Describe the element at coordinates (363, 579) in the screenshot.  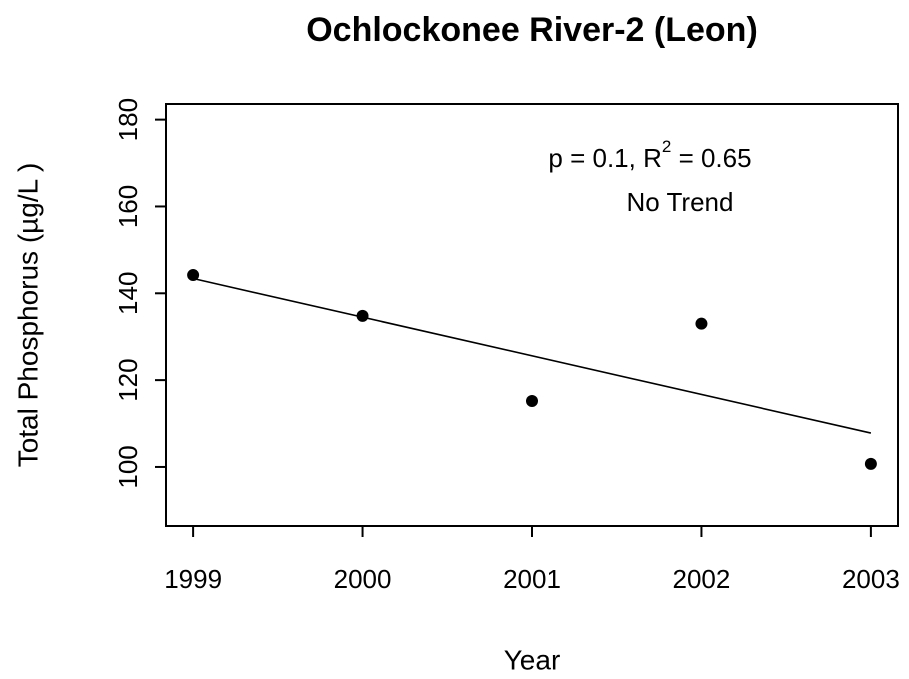
I see `x-tick-label: 2000` at that location.